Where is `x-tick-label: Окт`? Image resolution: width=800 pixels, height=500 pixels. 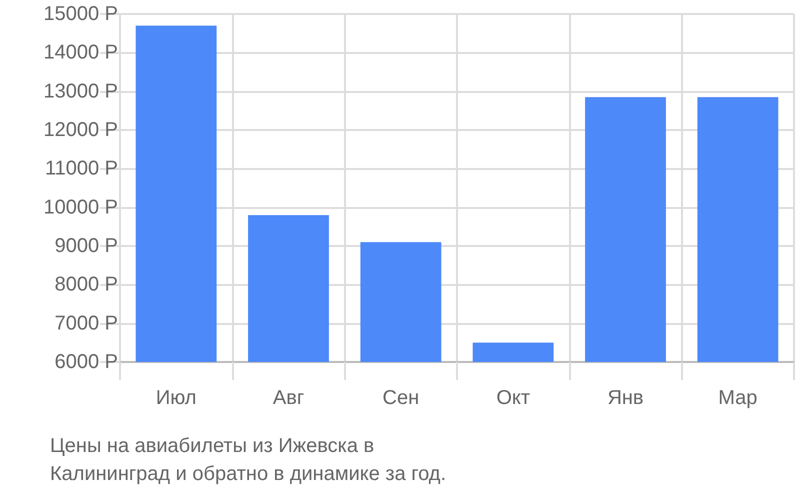 x-tick-label: Окт is located at coordinates (513, 398).